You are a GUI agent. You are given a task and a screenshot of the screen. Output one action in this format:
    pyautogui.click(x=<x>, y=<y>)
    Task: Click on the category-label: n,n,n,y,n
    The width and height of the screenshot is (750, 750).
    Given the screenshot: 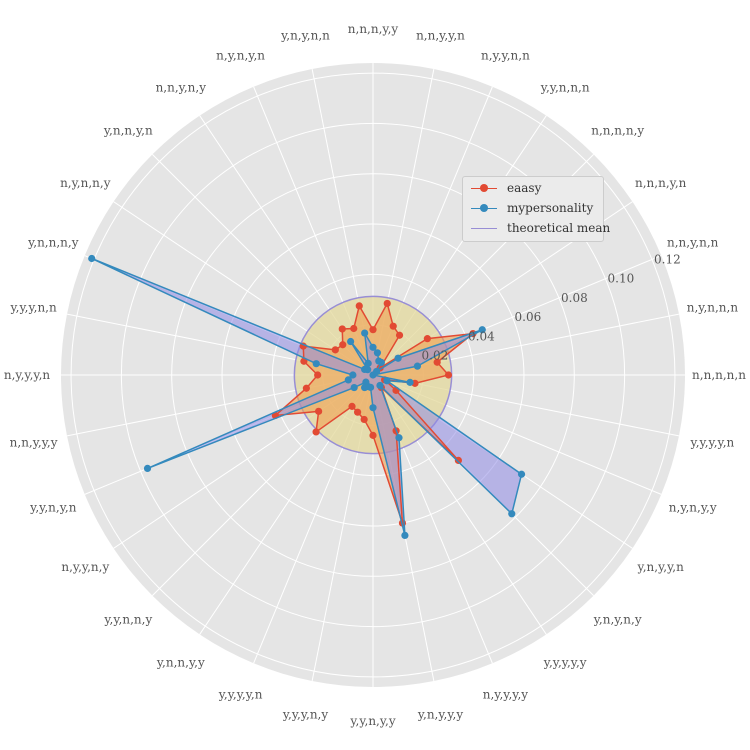 What is the action you would take?
    pyautogui.click(x=661, y=183)
    